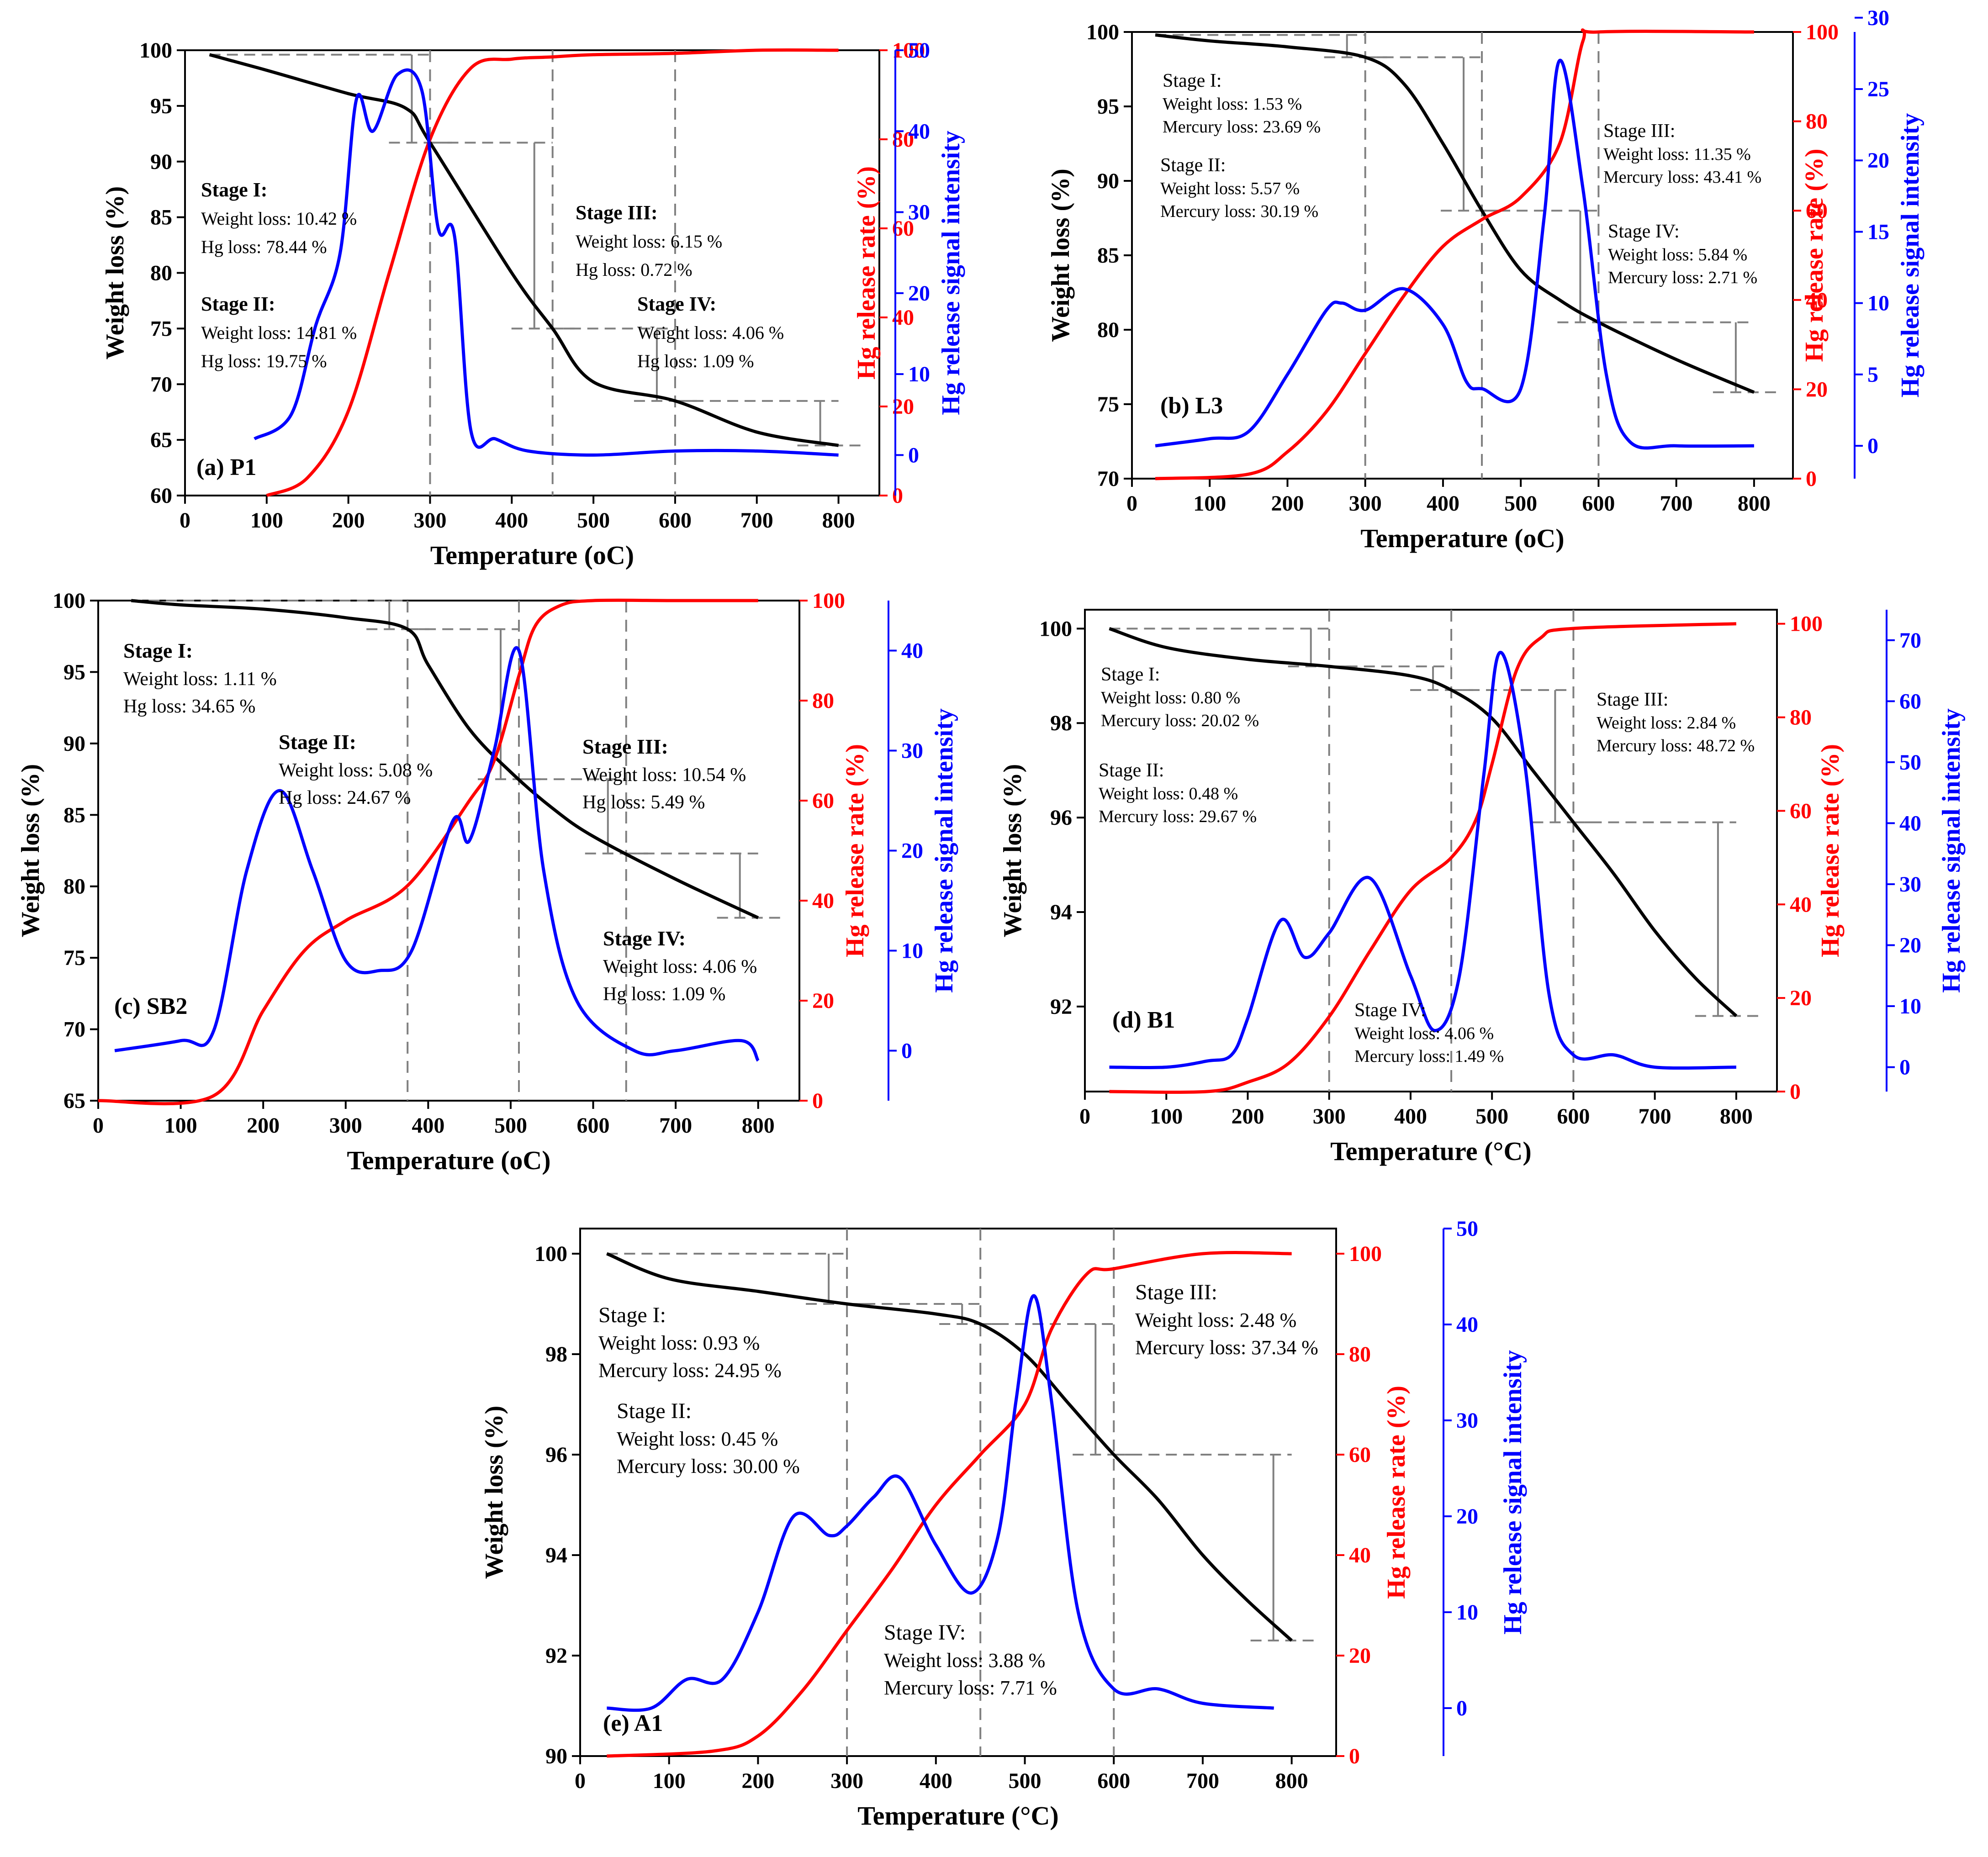 This screenshot has height=1857, width=1988. What do you see at coordinates (1108, 404) in the screenshot?
I see `y-tick-label-weight: 75` at bounding box center [1108, 404].